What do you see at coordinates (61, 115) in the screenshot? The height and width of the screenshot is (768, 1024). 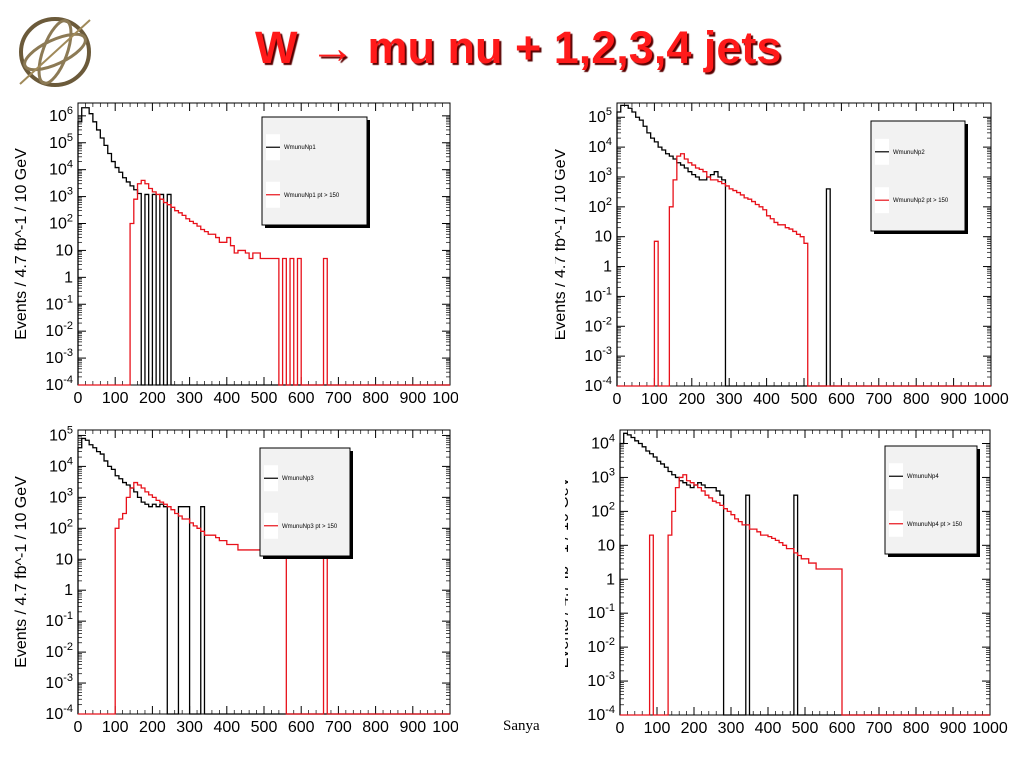 I see `y-tick-label: 10⁶` at bounding box center [61, 115].